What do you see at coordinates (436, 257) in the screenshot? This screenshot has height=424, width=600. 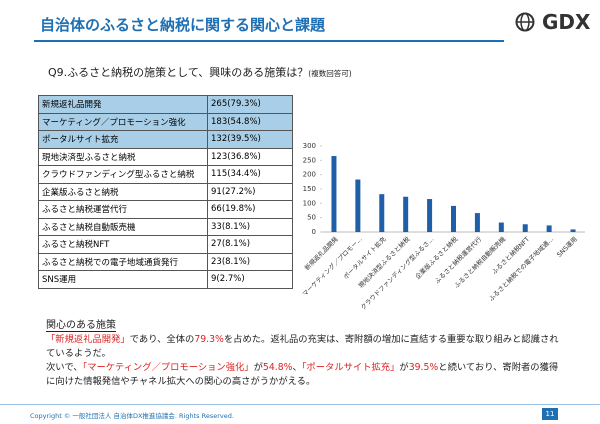 I see `x-tick-label: 企業版ふるさと納税` at bounding box center [436, 257].